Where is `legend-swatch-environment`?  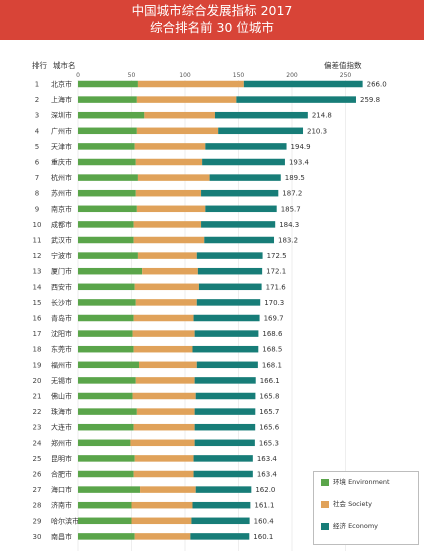 legend-swatch-environment is located at coordinates (325, 482).